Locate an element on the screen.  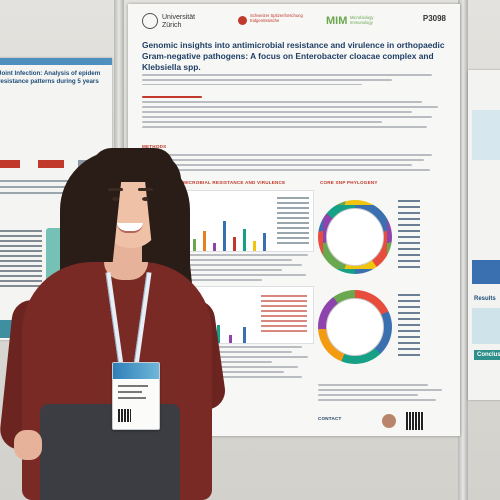
left-eyebrow is located at coordinates (115, 189).